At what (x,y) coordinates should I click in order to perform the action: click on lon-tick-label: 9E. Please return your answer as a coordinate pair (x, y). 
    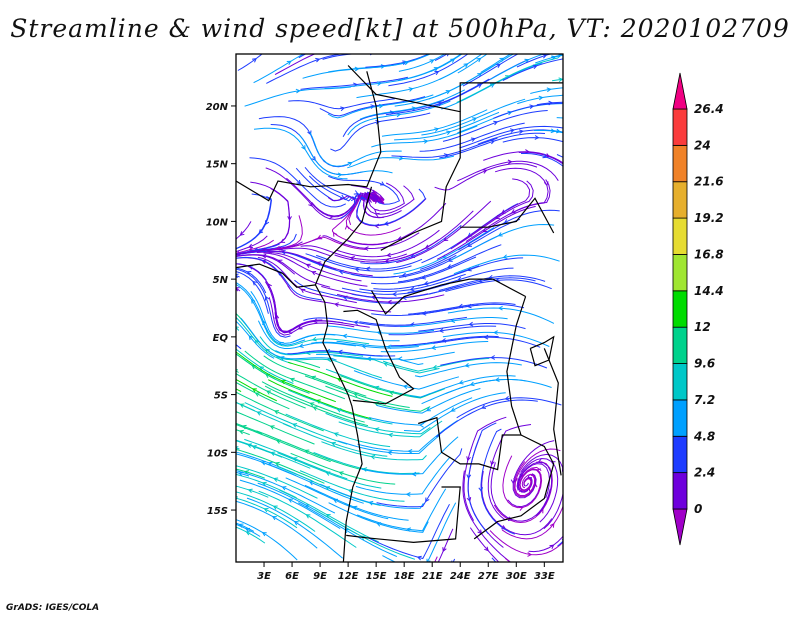
    Looking at the image, I should click on (320, 576).